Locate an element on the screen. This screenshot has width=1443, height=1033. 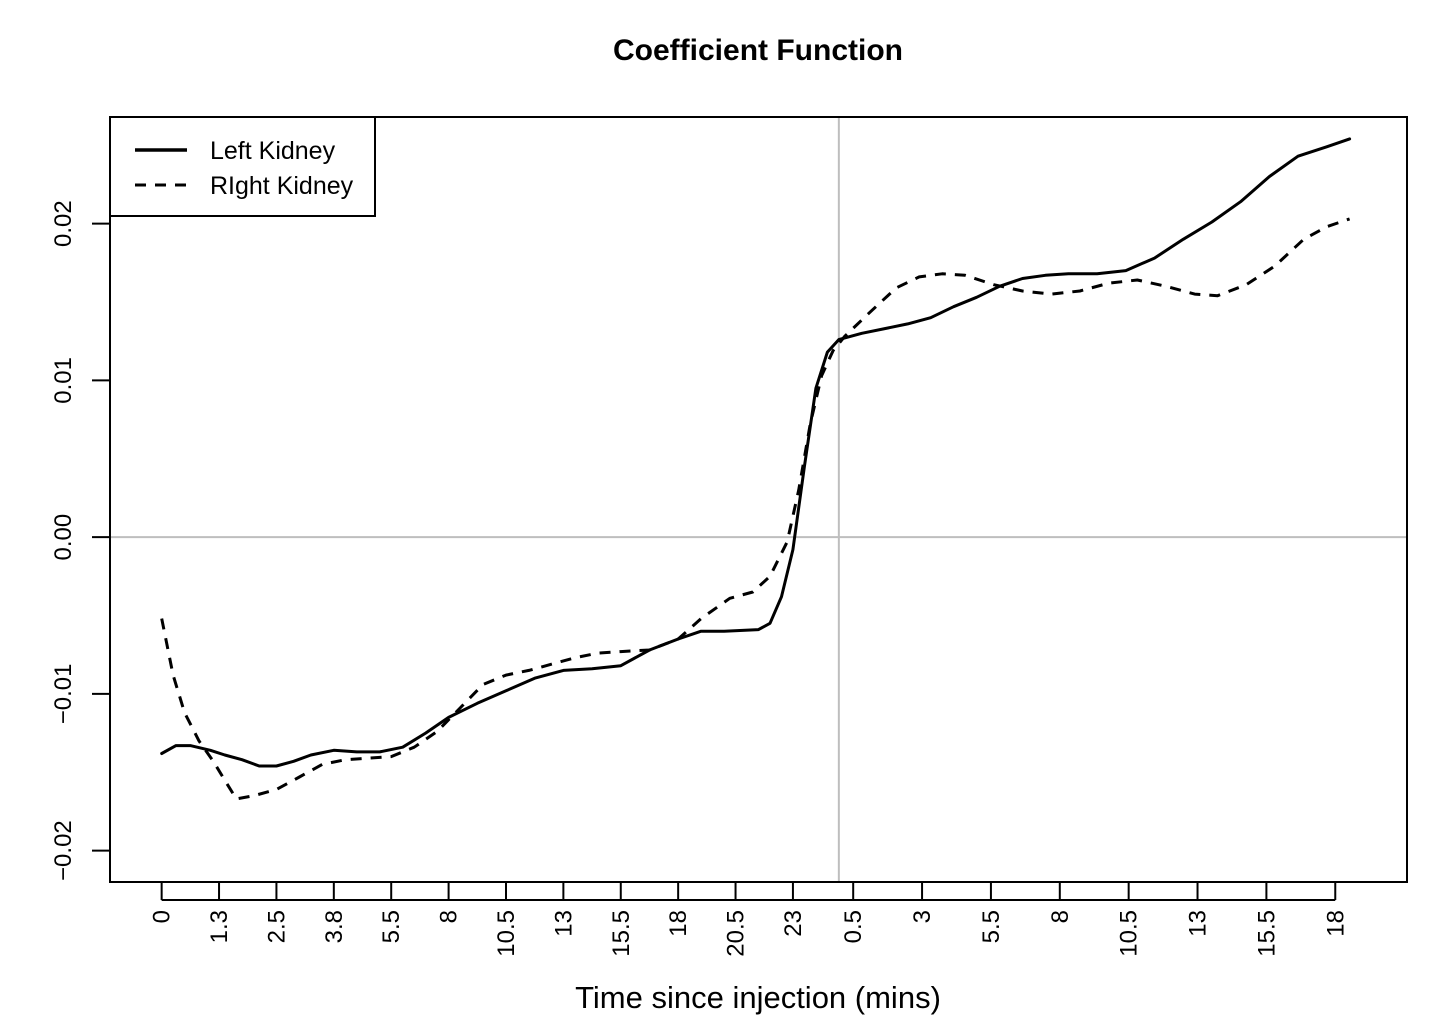
x-tick-label: 23 is located at coordinates (793, 923).